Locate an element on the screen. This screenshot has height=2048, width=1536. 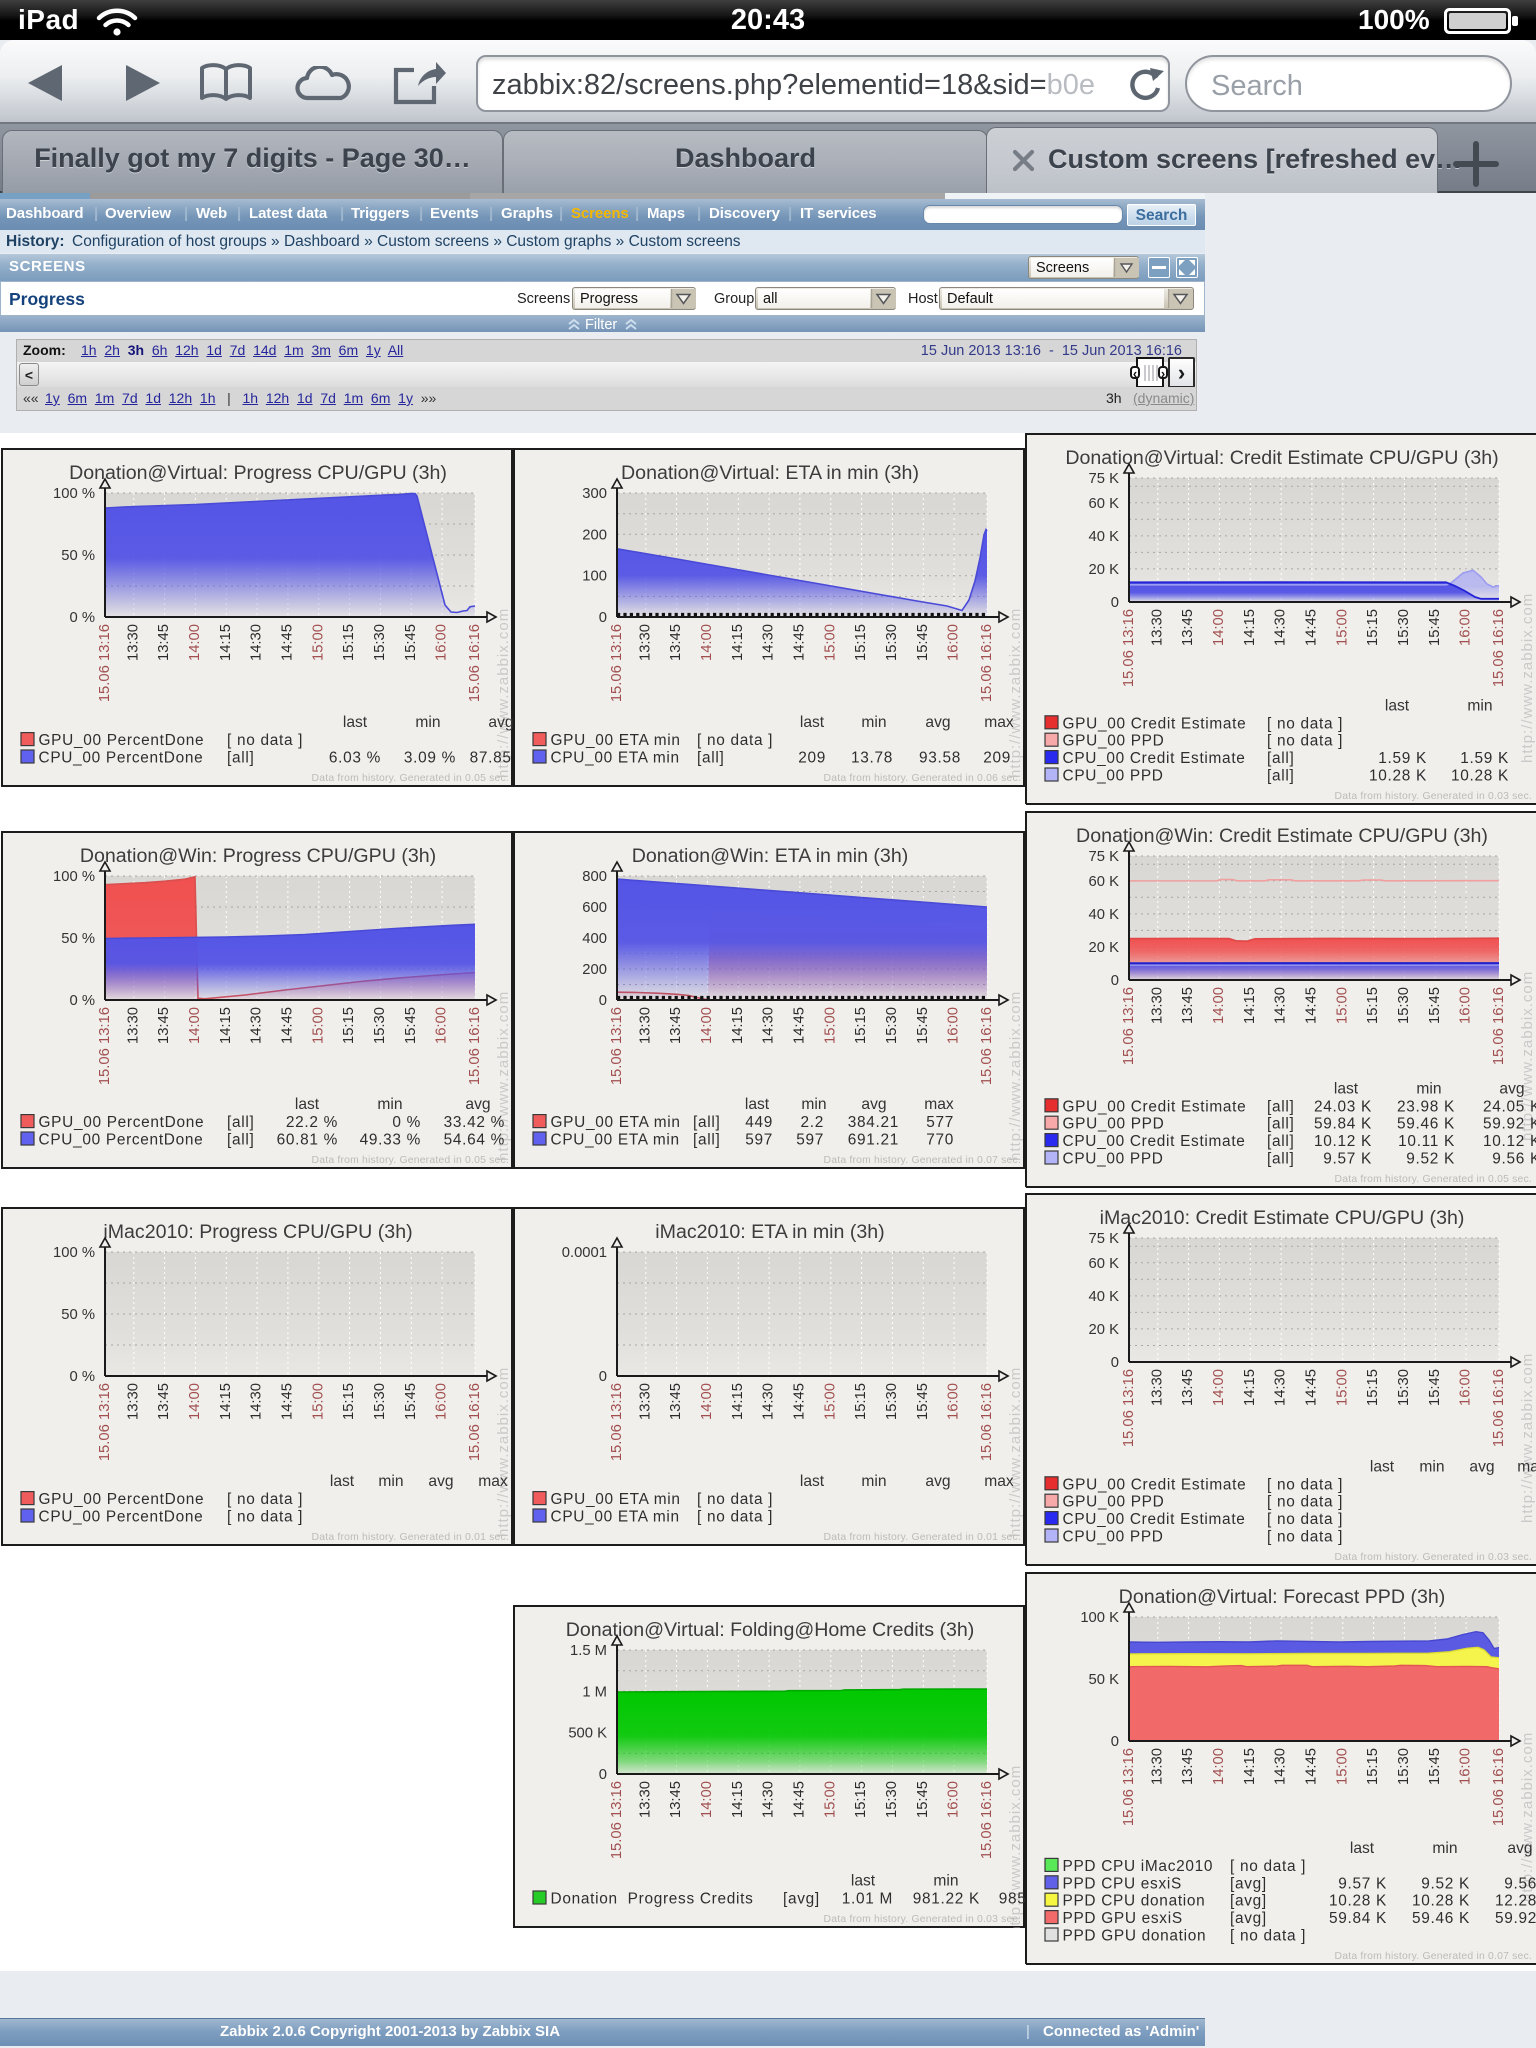
svg-text: 1.59 K is located at coordinates (1402, 758).